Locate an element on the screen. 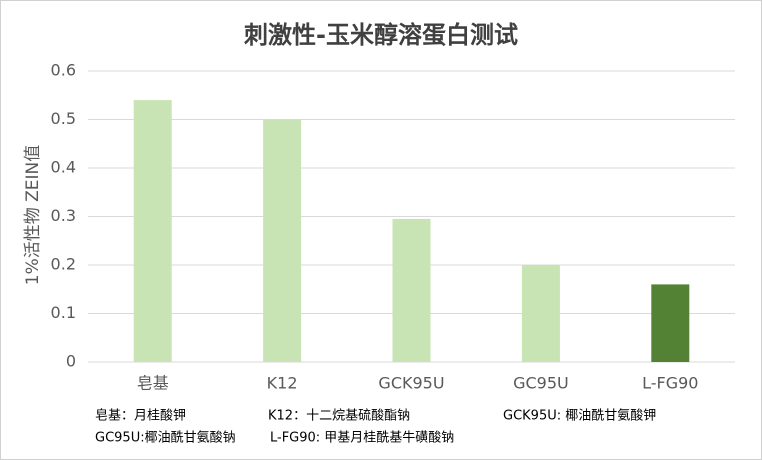 The image size is (762, 460). footnote: K12：十二烷基硫酸酯钠 is located at coordinates (339, 416).